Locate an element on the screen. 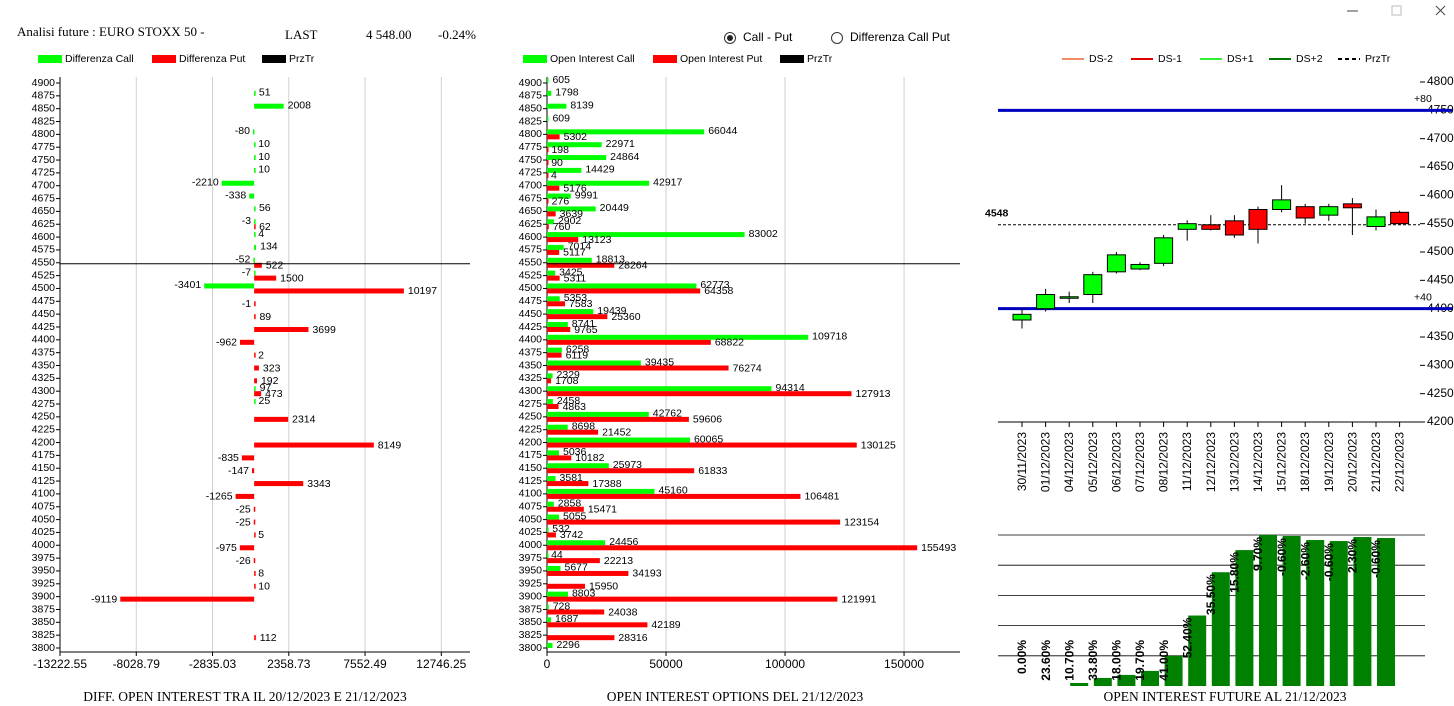 The height and width of the screenshot is (706, 1454). value-label: 112 is located at coordinates (268, 638).